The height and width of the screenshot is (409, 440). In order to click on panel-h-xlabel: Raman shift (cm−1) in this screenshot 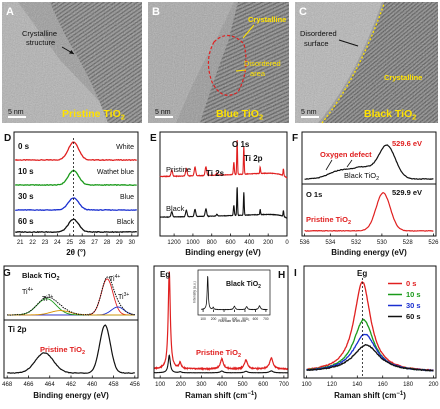, I will do `click(221, 395)`.